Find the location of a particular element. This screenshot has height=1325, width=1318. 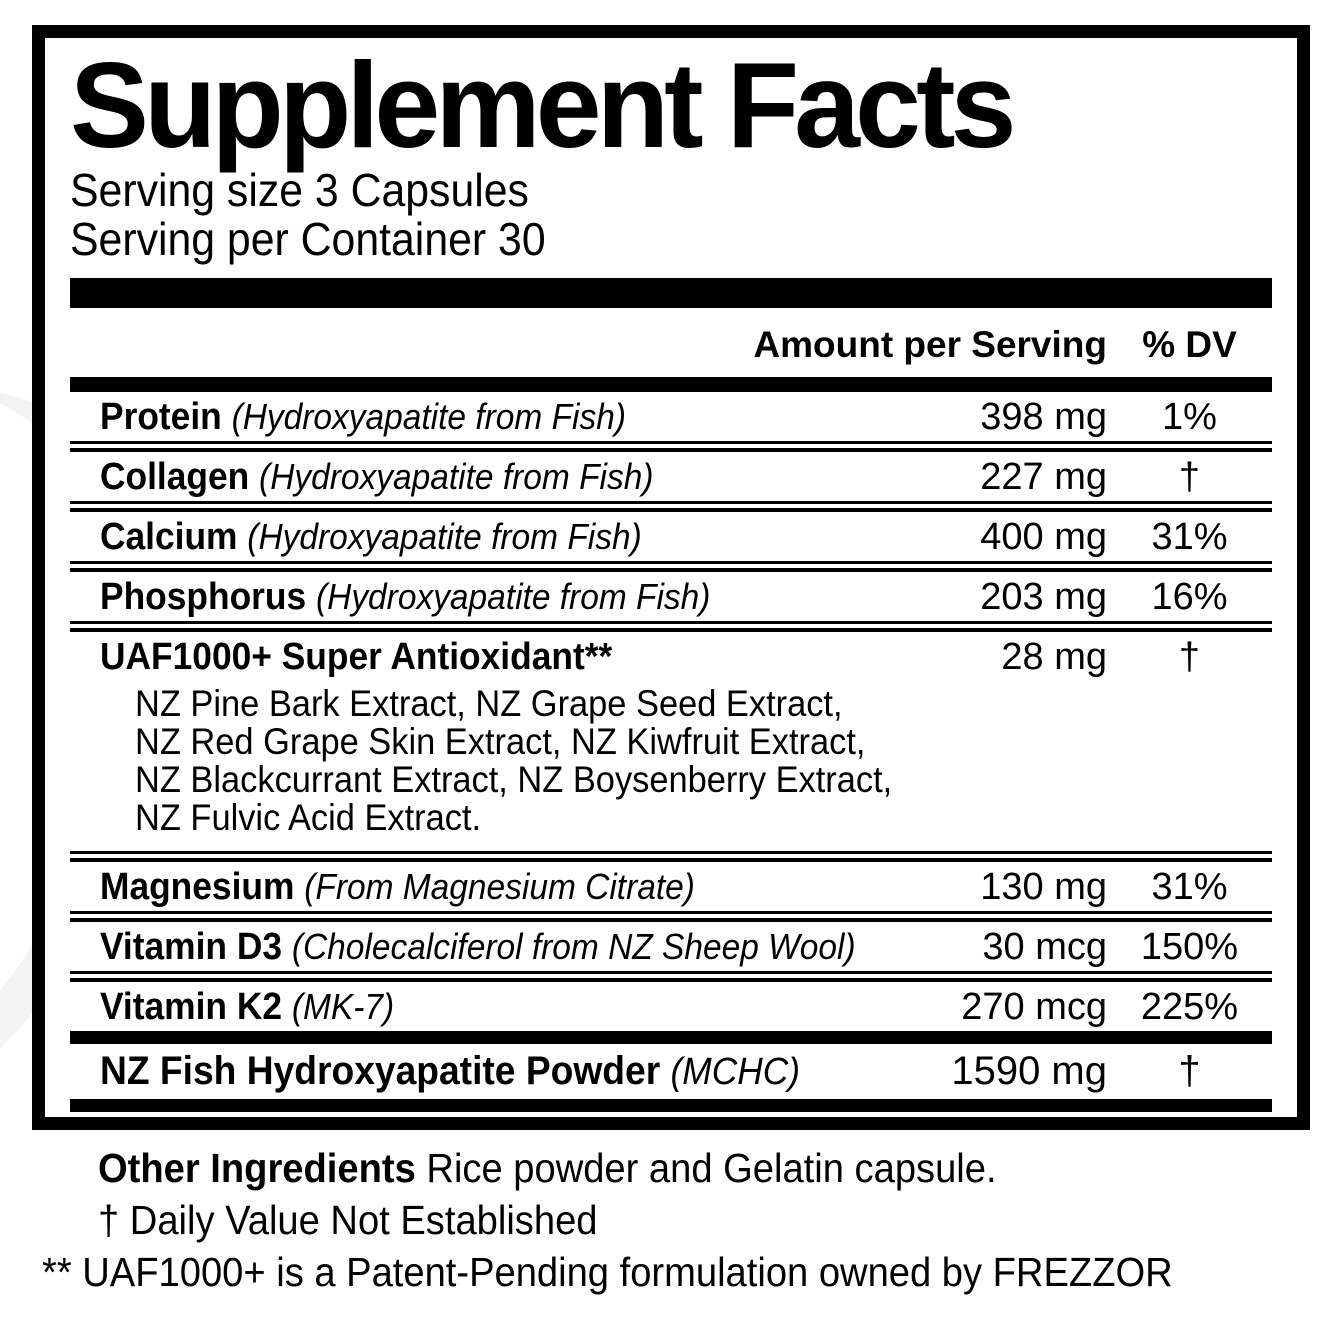

nutrient-dv: 1% is located at coordinates (1189, 417).